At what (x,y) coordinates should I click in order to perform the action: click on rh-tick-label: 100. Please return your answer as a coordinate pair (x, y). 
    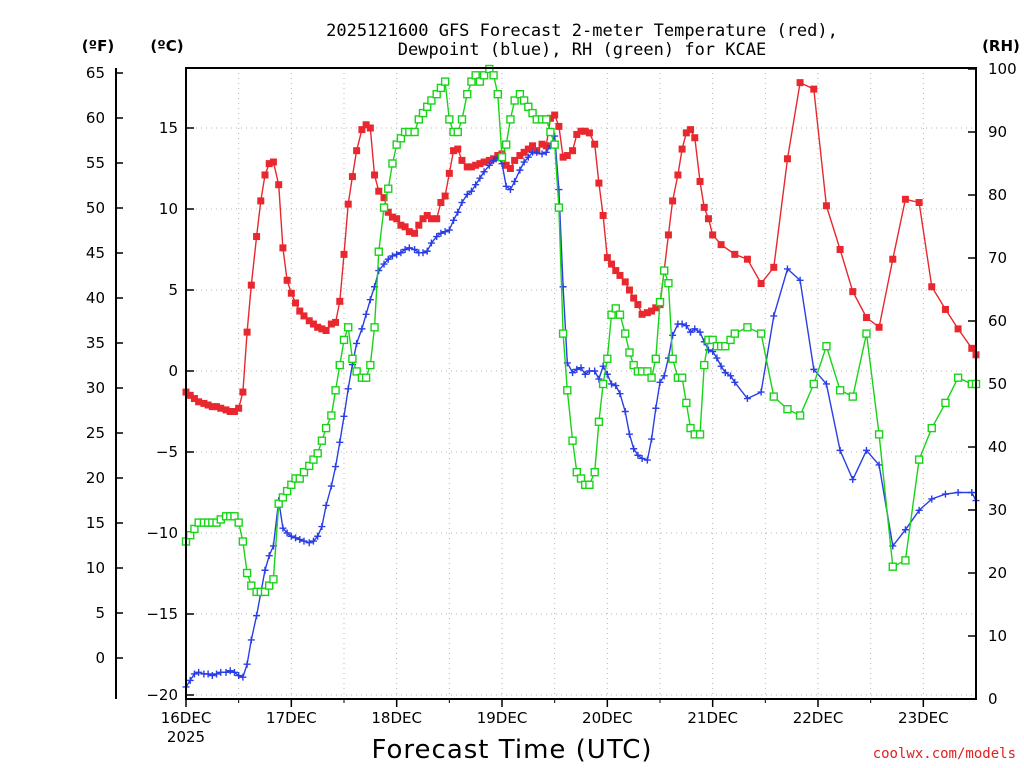
    Looking at the image, I should click on (1002, 69).